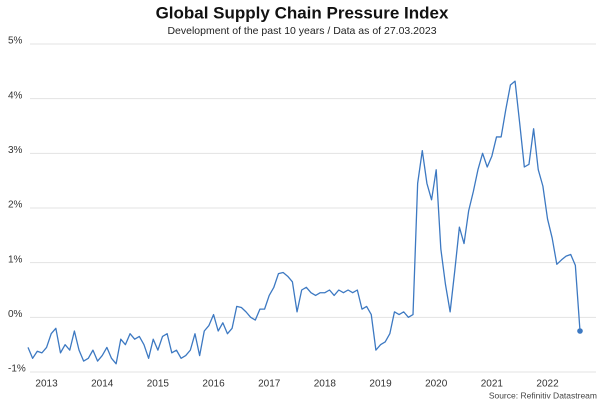 The height and width of the screenshot is (402, 605). I want to click on x-tick-label: 2015, so click(158, 384).